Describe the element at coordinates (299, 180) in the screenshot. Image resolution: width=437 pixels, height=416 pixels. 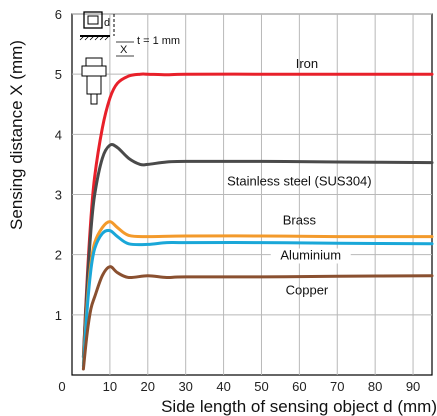
I see `series-label-1: Stainless steel (SUS304)` at that location.